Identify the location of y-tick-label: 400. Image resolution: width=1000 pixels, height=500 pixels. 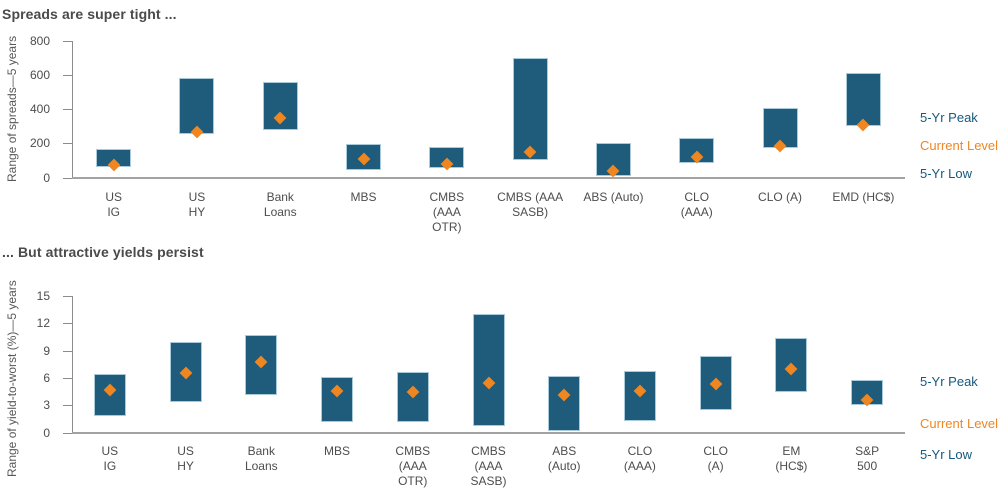
(39, 109).